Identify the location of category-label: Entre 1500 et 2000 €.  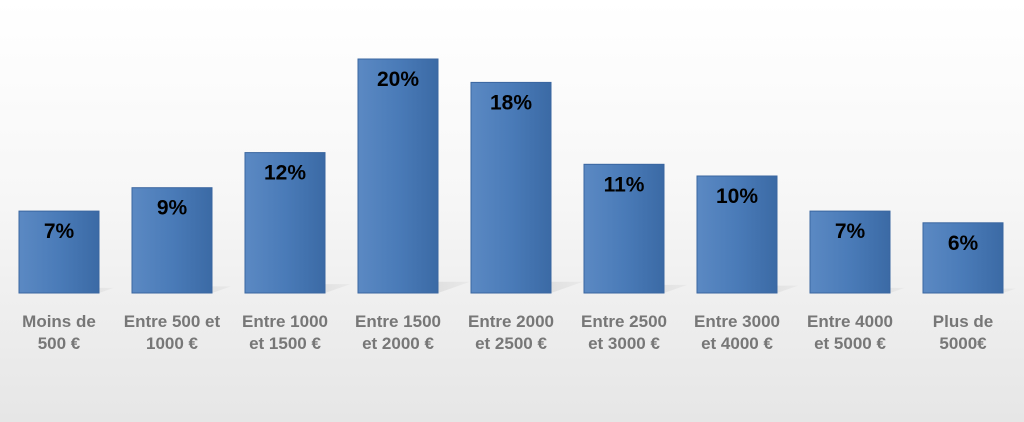
(398, 332).